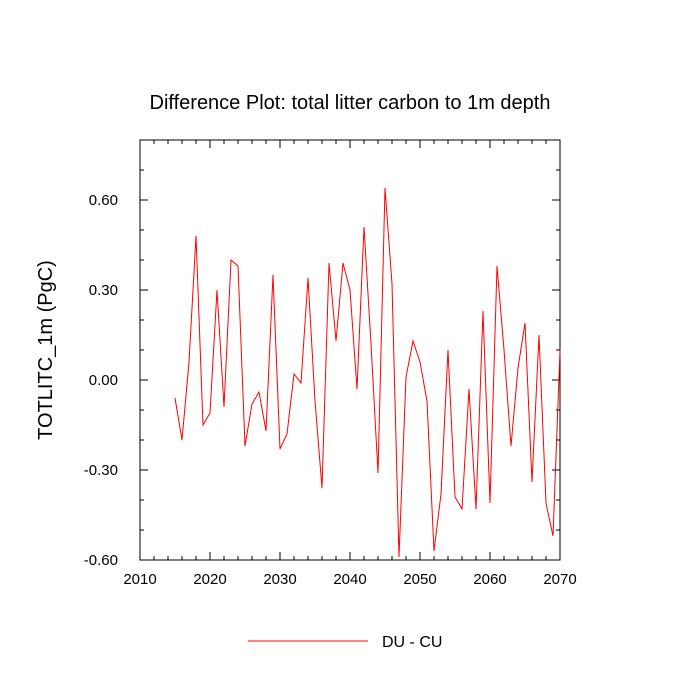 The width and height of the screenshot is (700, 700). Describe the element at coordinates (103, 290) in the screenshot. I see `y-tick-label: 0.30` at that location.